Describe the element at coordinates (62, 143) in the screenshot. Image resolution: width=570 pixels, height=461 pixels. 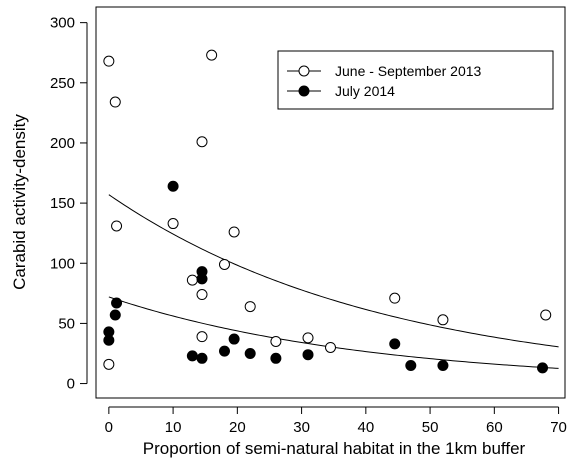
I see `y-tick-label: 200` at that location.